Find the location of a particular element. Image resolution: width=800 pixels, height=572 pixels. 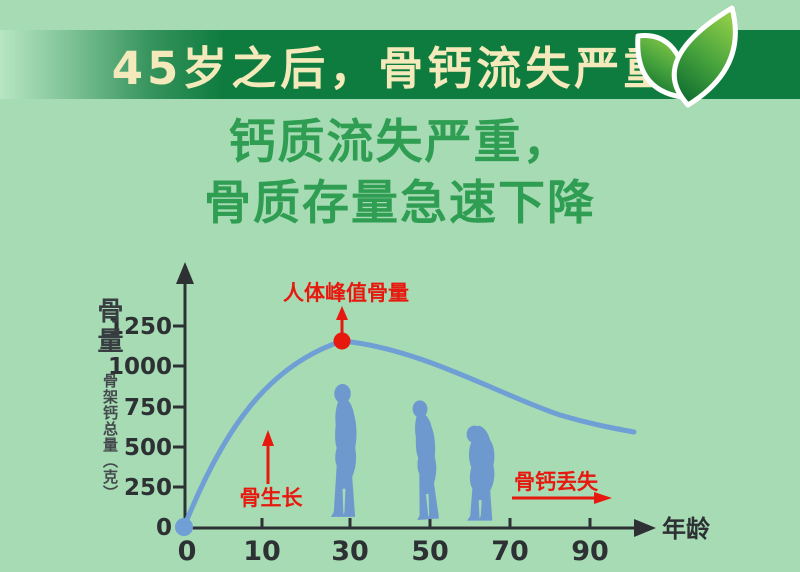

growth-arrowhead-icon is located at coordinates (268, 438).